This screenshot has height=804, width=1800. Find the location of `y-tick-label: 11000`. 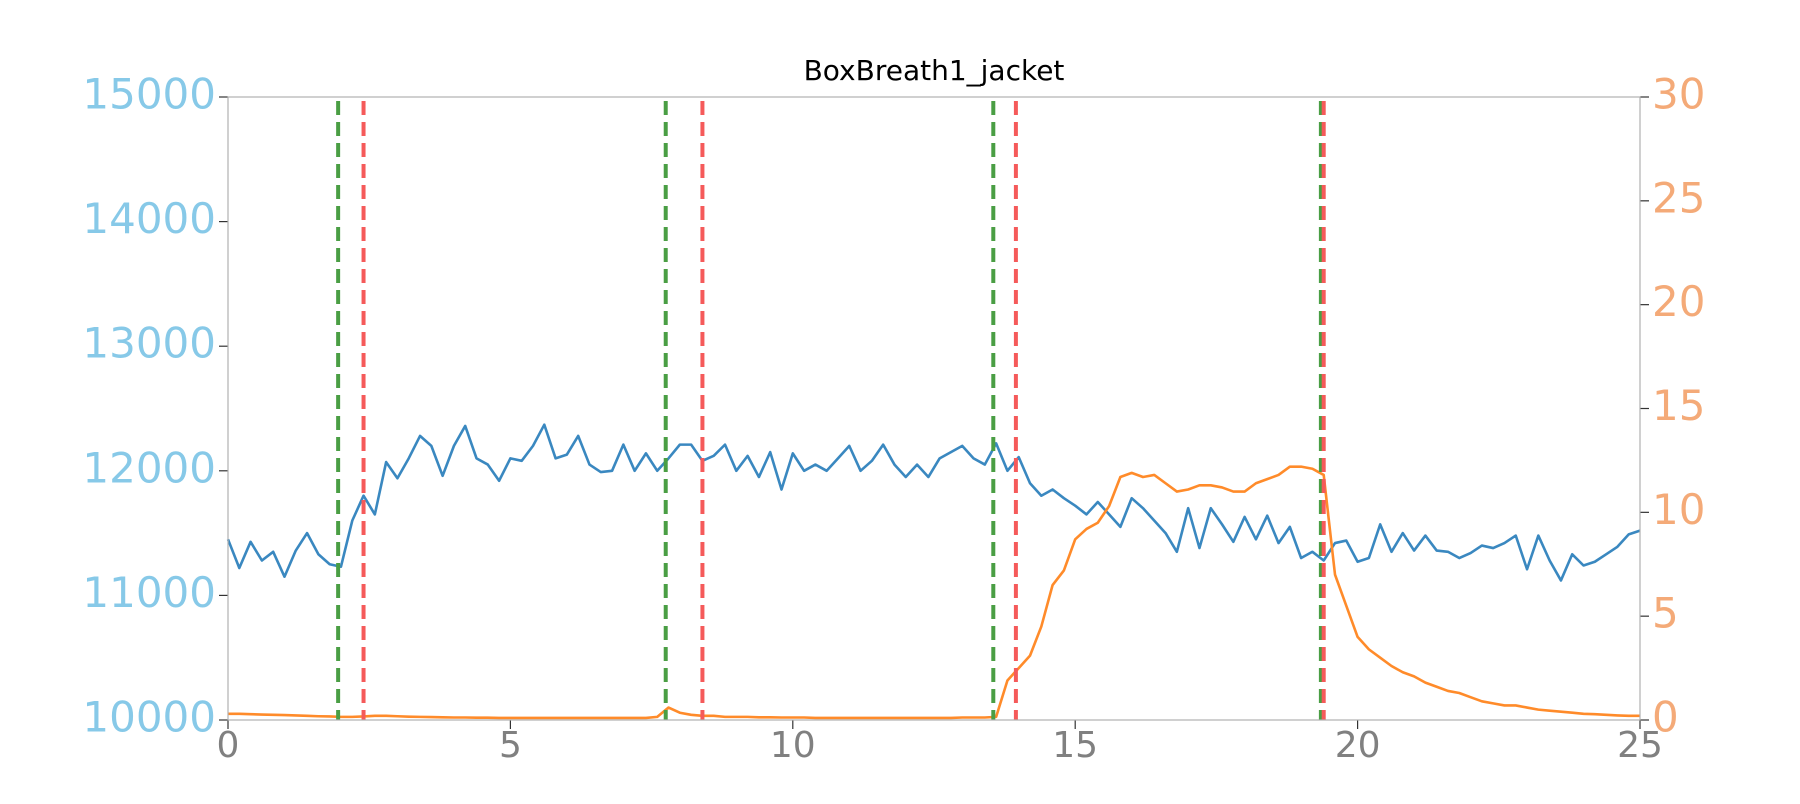

y-tick-label: 11000 is located at coordinates (149, 592).